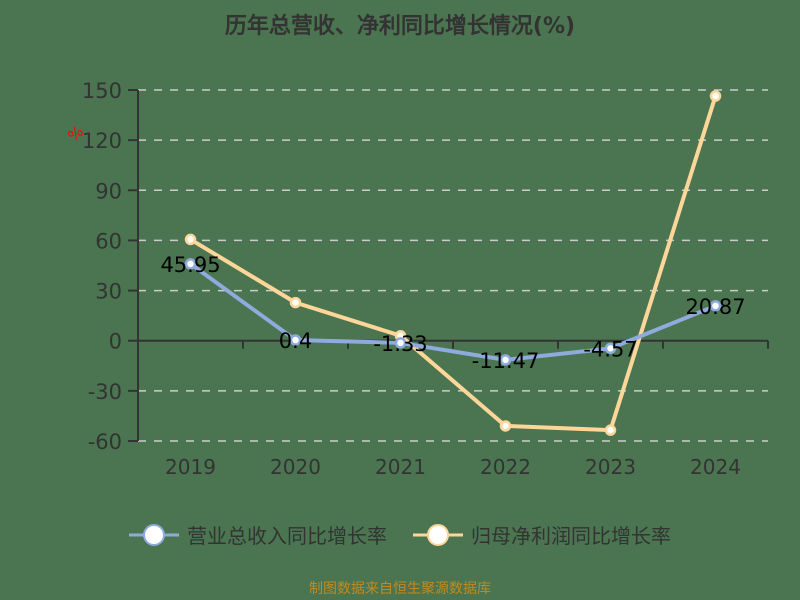 This screenshot has width=800, height=600. Describe the element at coordinates (108, 292) in the screenshot. I see `y-tick-label: 30` at that location.